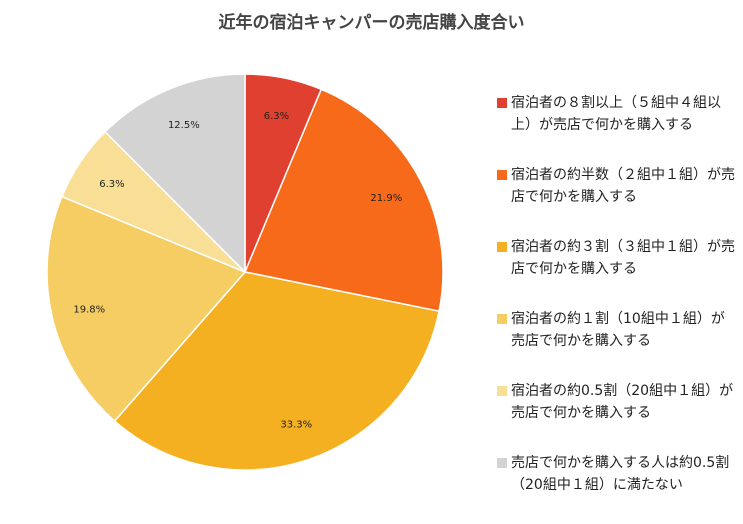  What do you see at coordinates (89, 310) in the screenshot?
I see `slice-label-4: 19.8%` at bounding box center [89, 310].